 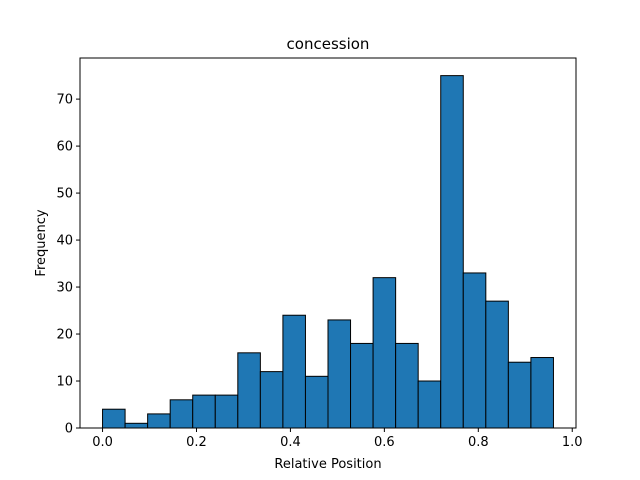 What do you see at coordinates (572, 442) in the screenshot?
I see `x-tick-label: 1.0` at bounding box center [572, 442].